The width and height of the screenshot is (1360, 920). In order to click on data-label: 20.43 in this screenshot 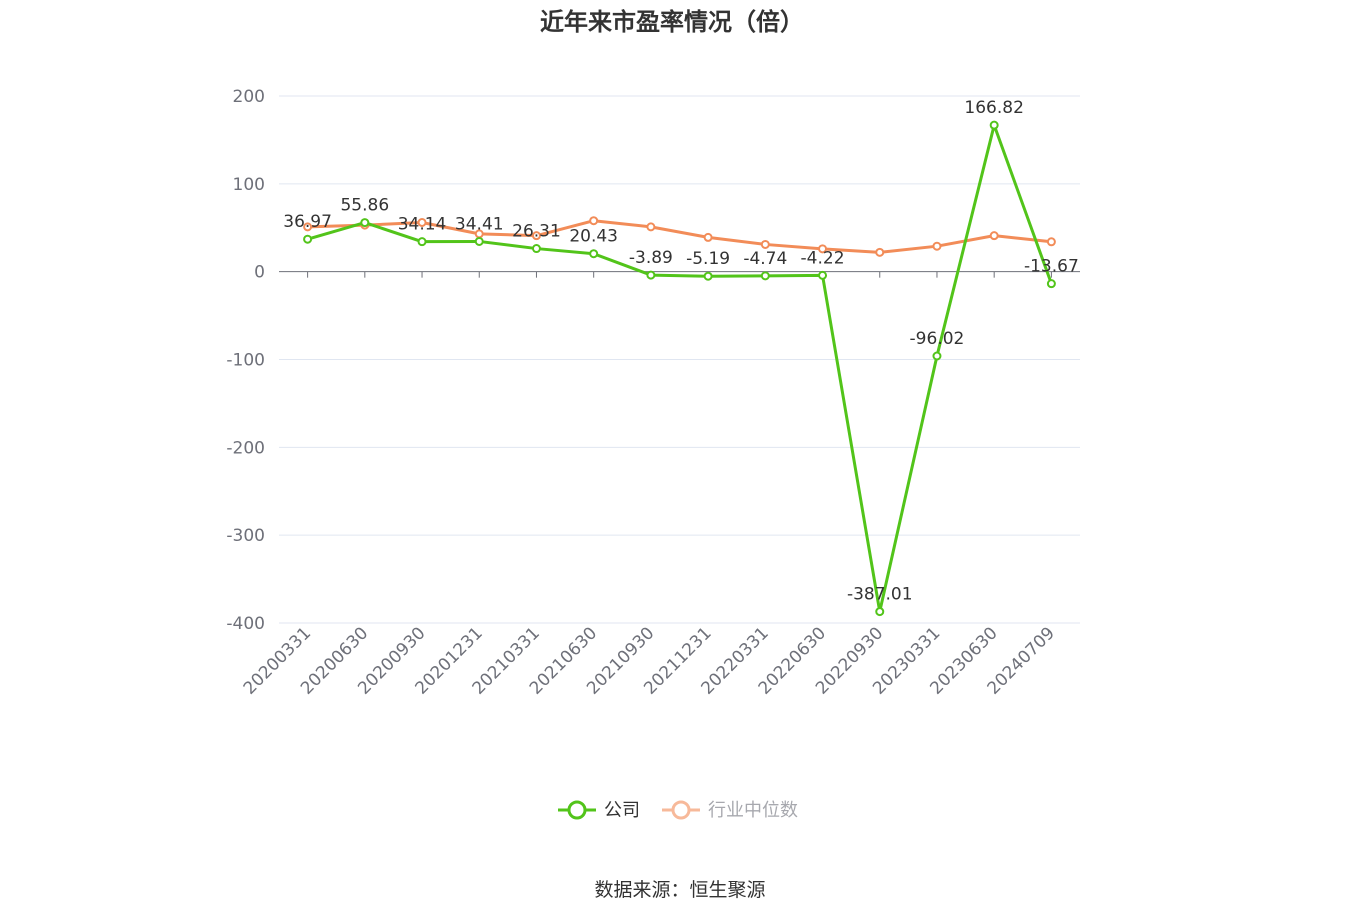, I will do `click(593, 237)`.